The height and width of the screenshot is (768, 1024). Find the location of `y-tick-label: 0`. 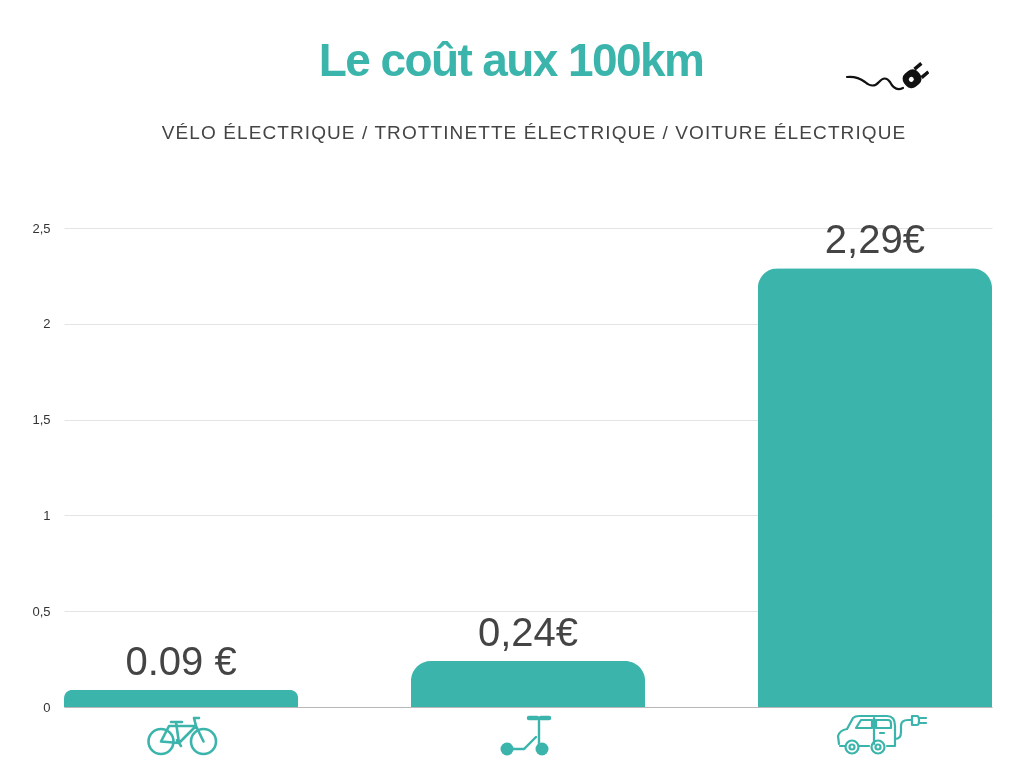

y-tick-label: 0 is located at coordinates (47, 707).